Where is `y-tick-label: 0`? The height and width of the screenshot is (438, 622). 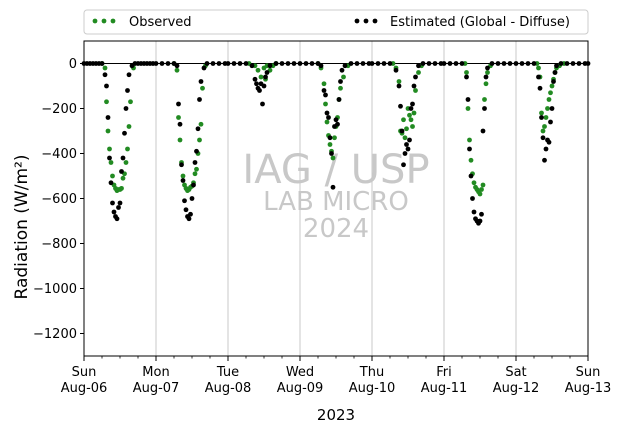
y-tick-label: 0 is located at coordinates (73, 64).